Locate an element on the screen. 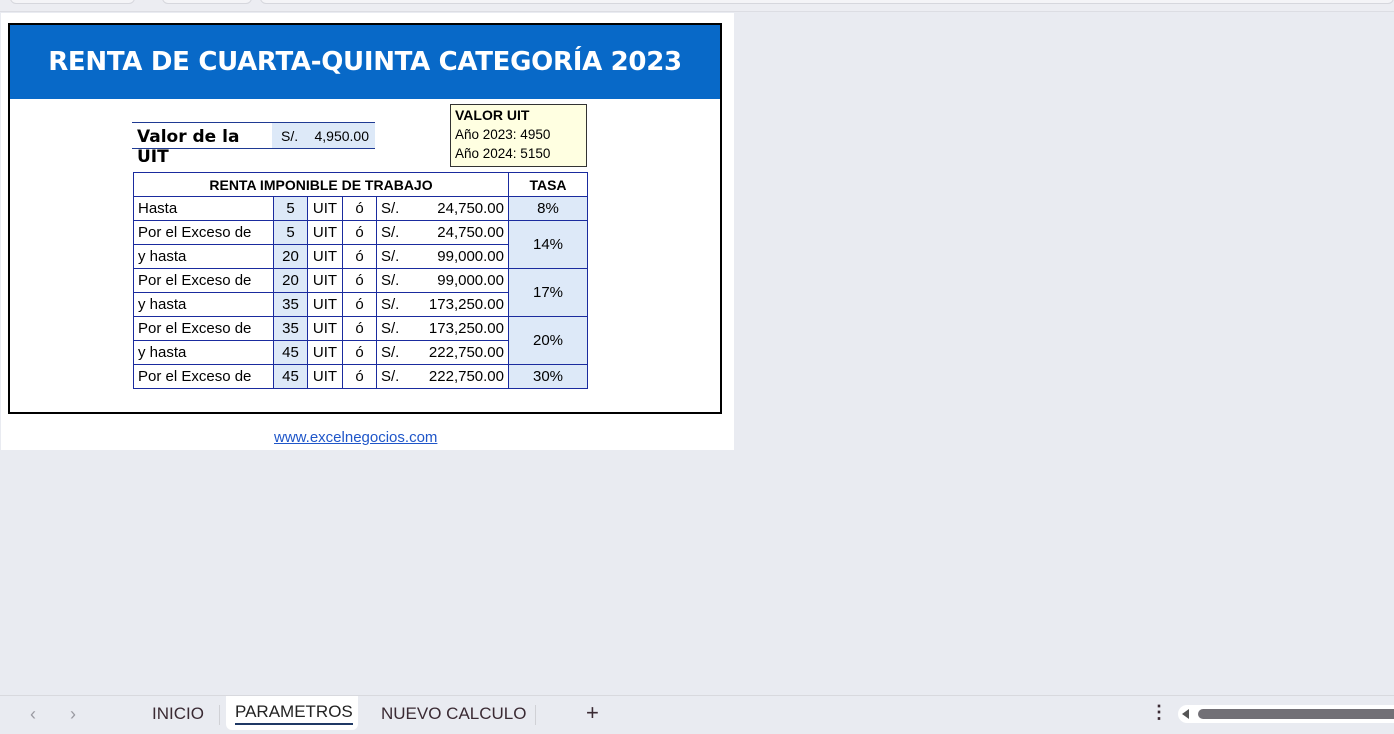  table-row: Hasta 5 UIT ó S/. 24,750.00 8% is located at coordinates (360, 208).